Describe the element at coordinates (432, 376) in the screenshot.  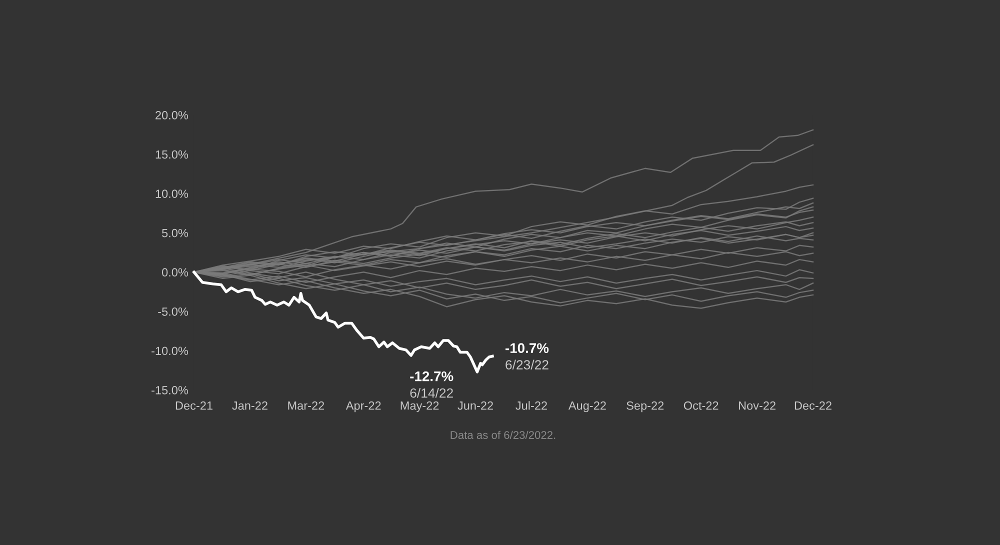
I see `annotation: -12.7%` at that location.